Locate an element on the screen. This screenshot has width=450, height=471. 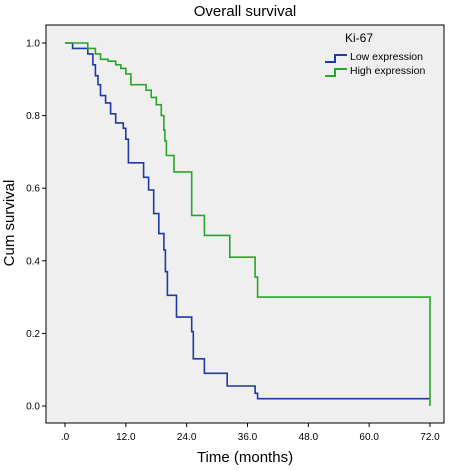
legend-label-high-expression: High expression is located at coordinates (387, 71).